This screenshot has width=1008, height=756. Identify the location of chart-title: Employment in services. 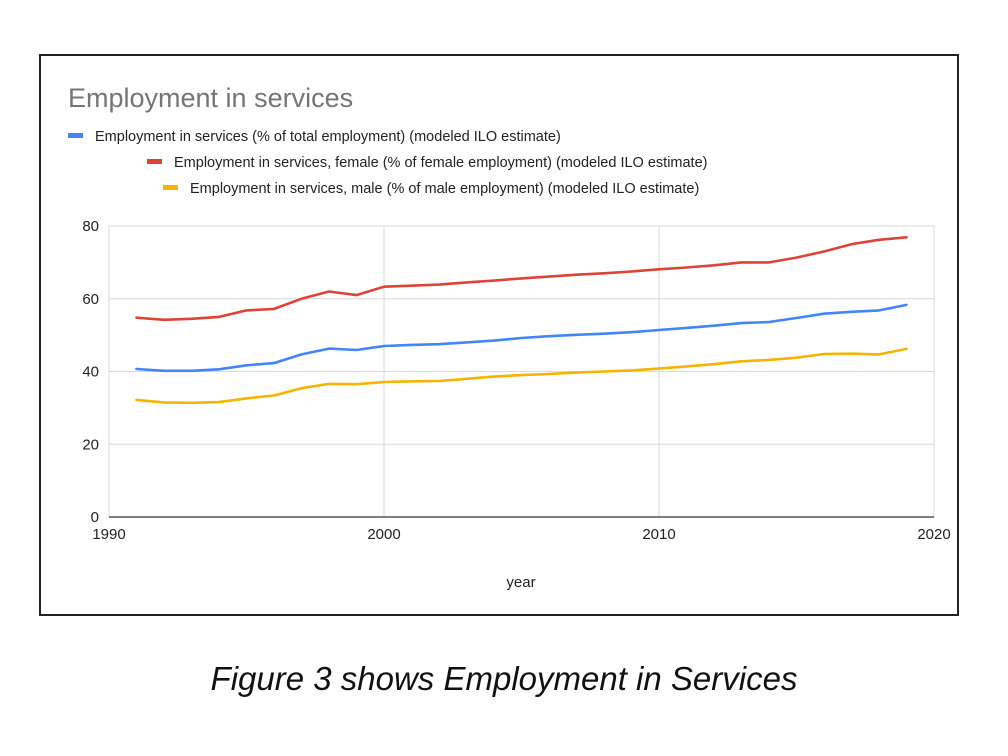
(210, 98).